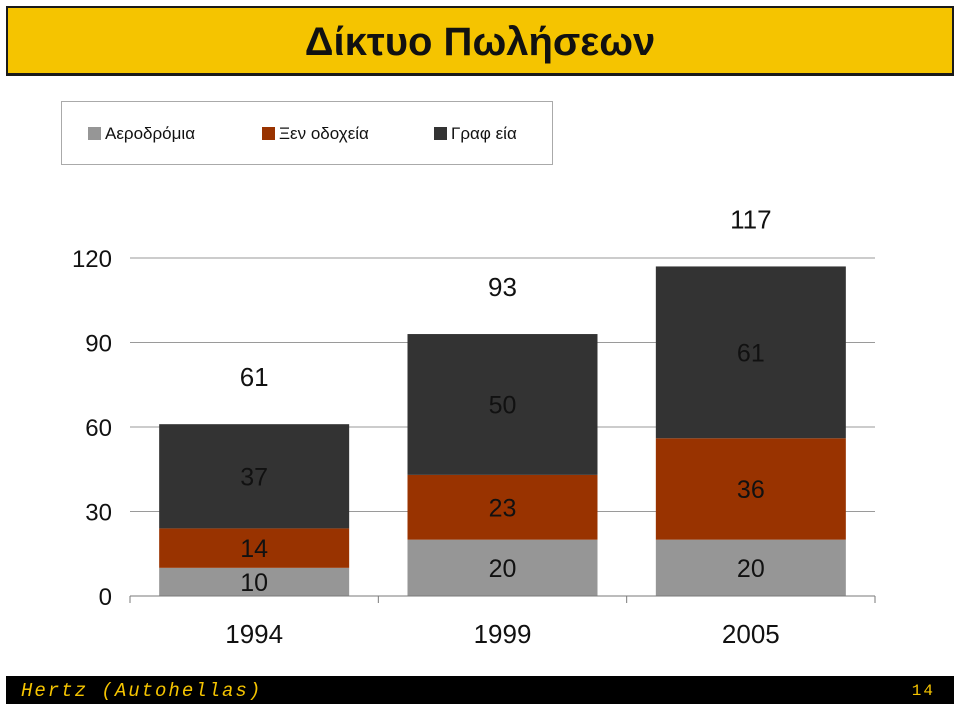 The width and height of the screenshot is (960, 715). I want to click on y-tick-label: 30, so click(98, 513).